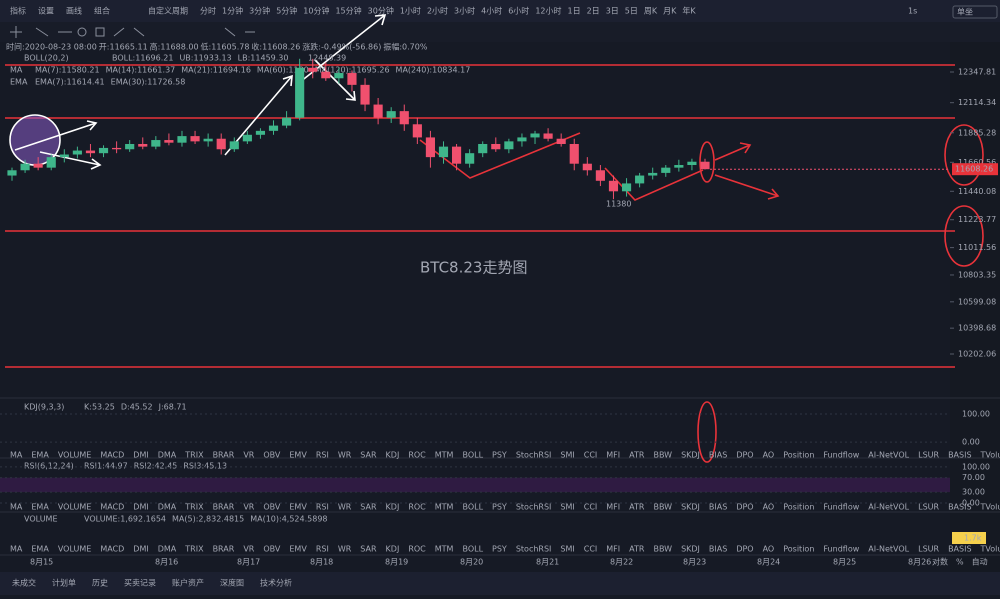  I want to click on bottom-tab: 技术分析, so click(276, 583).